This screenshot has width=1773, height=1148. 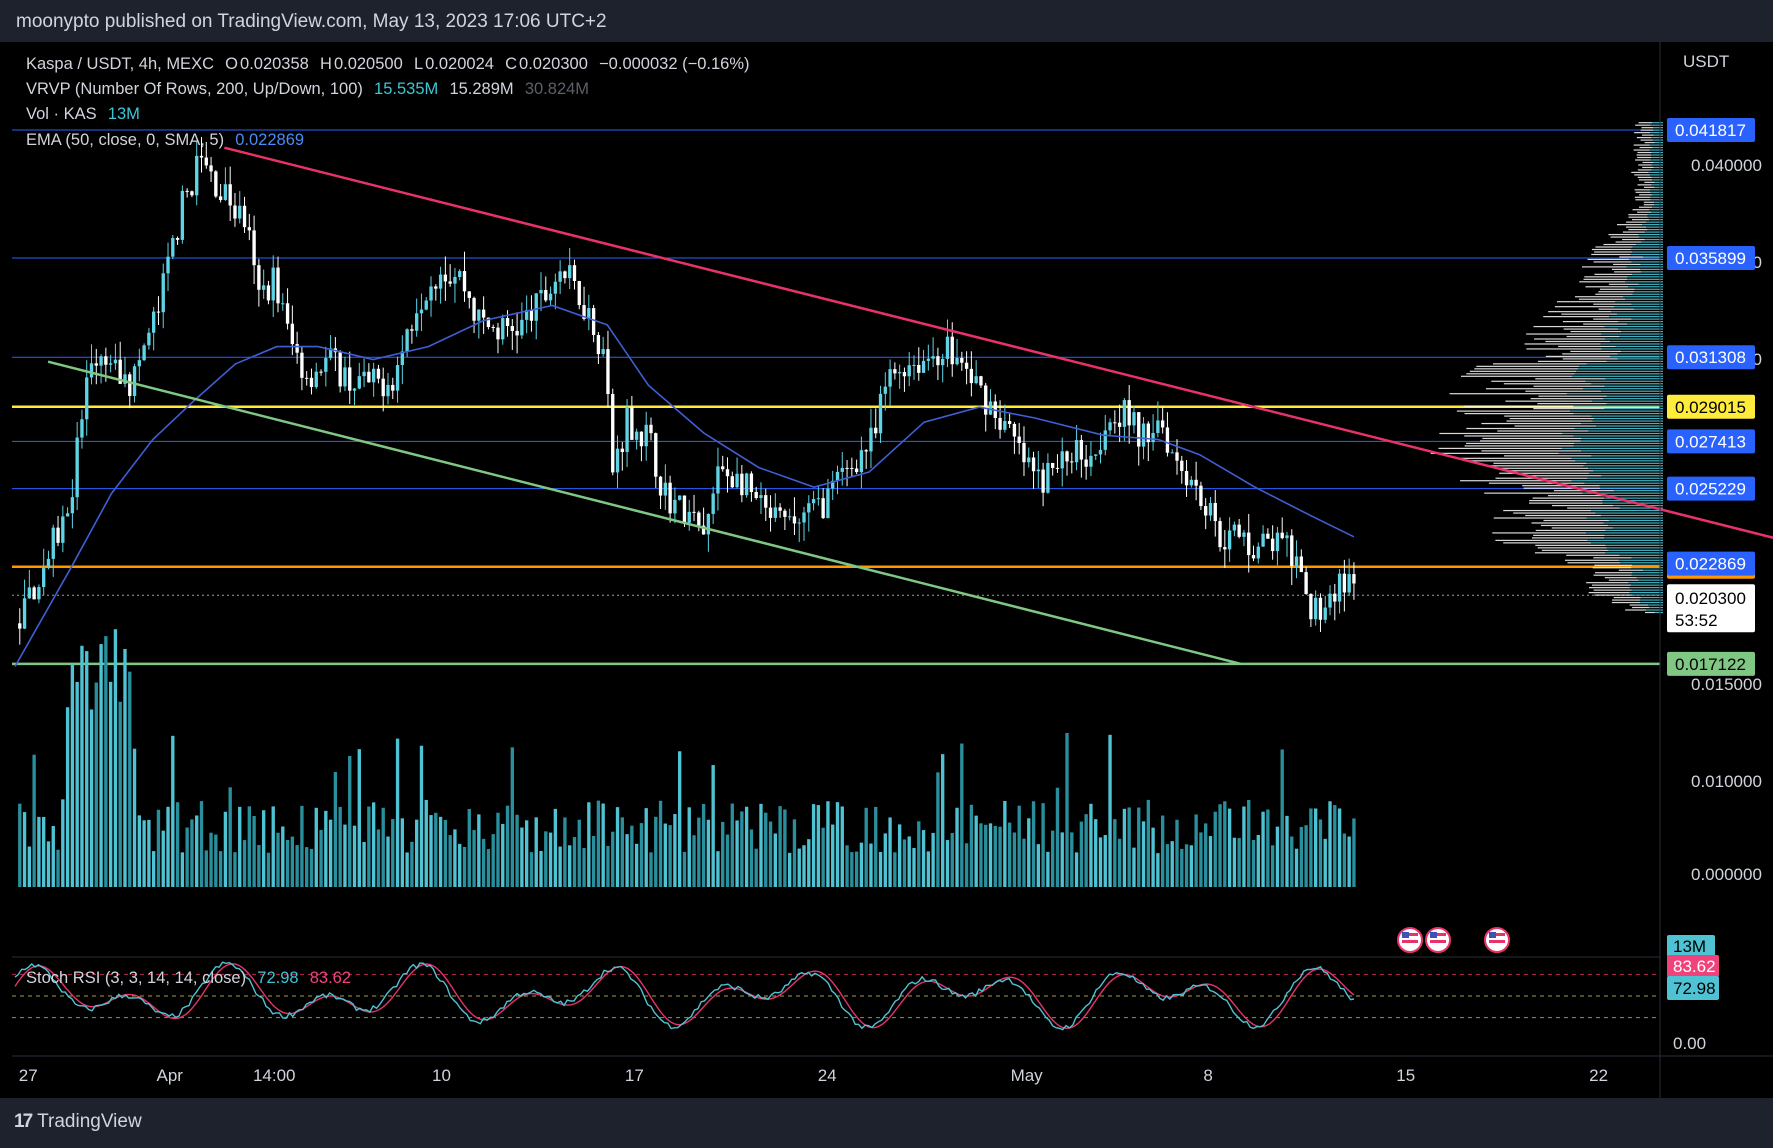 What do you see at coordinates (1726, 684) in the screenshot?
I see `price-tick: 0.015000` at bounding box center [1726, 684].